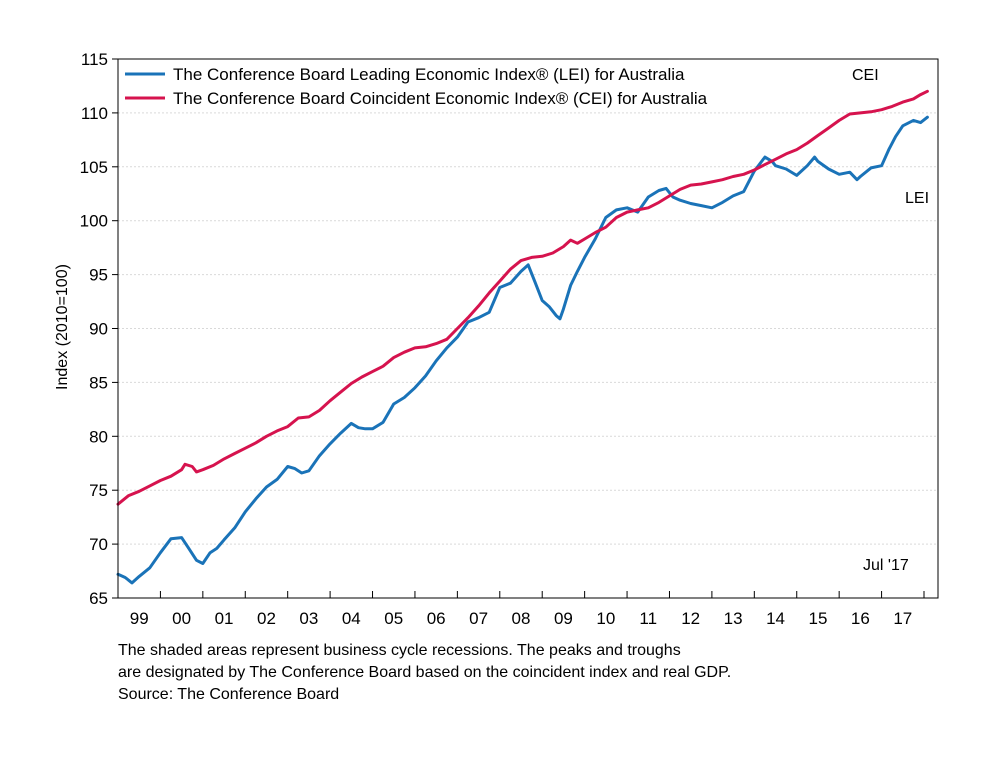 The image size is (1000, 760). Describe the element at coordinates (308, 618) in the screenshot. I see `x-tick-label: 03` at that location.